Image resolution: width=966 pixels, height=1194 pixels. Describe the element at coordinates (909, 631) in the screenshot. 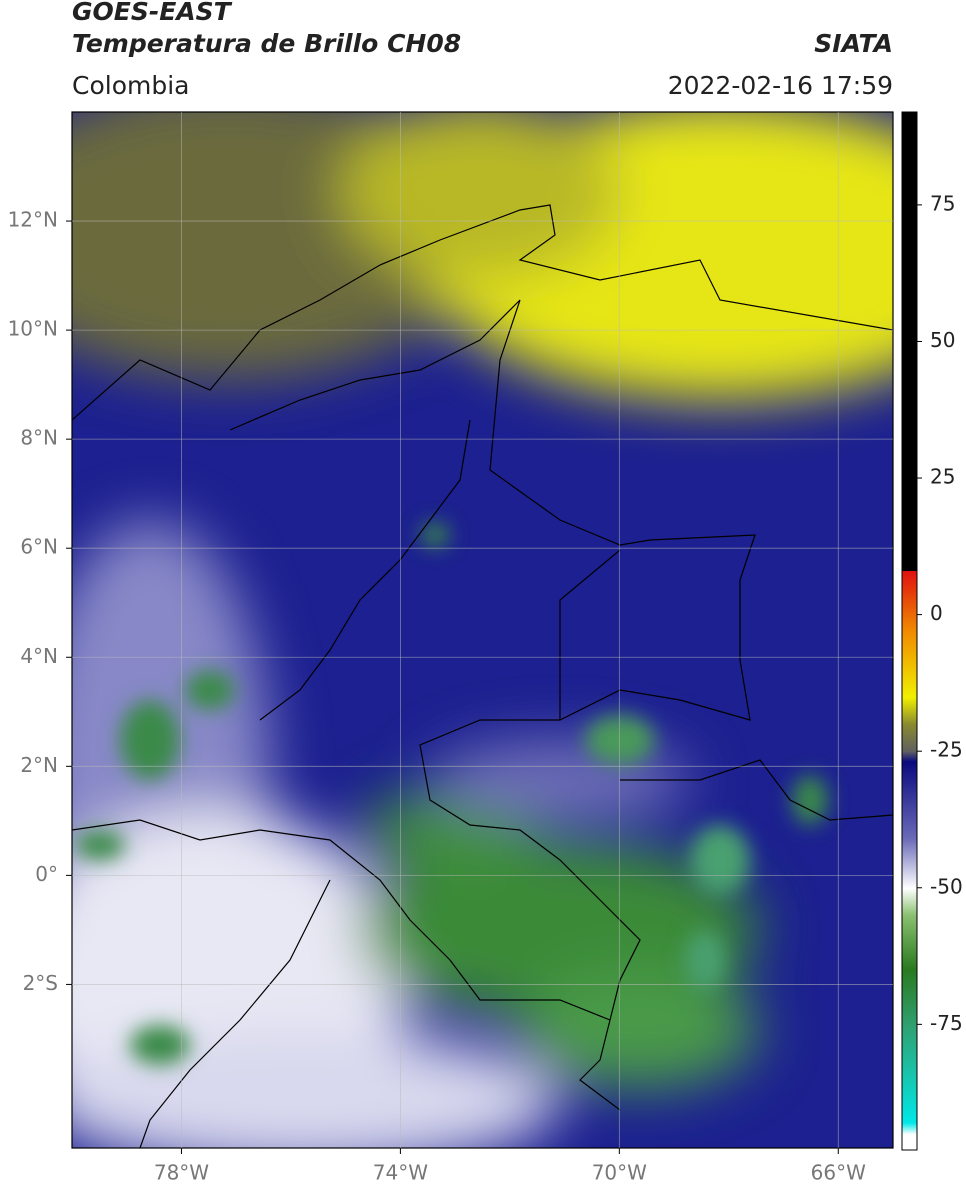

I see `colorbar` at that location.